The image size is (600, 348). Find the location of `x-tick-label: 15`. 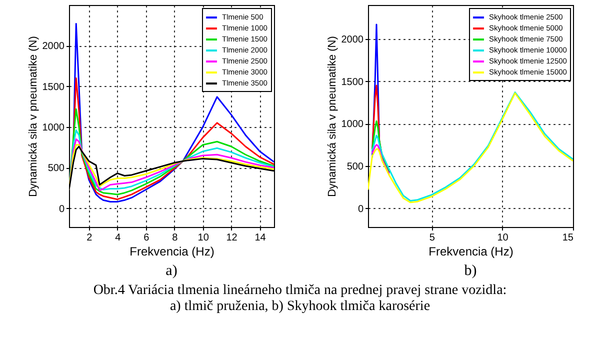

x-tick-label: 15 is located at coordinates (568, 238).